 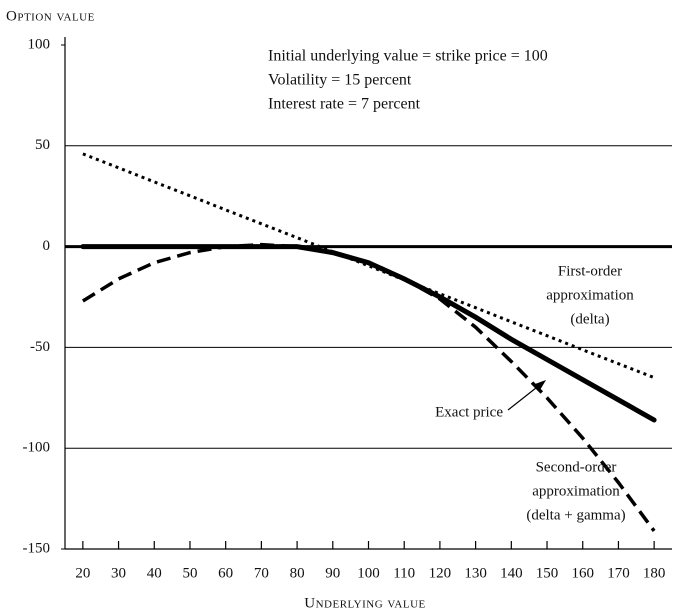 What do you see at coordinates (297, 573) in the screenshot?
I see `x-tick-label: 80` at bounding box center [297, 573].